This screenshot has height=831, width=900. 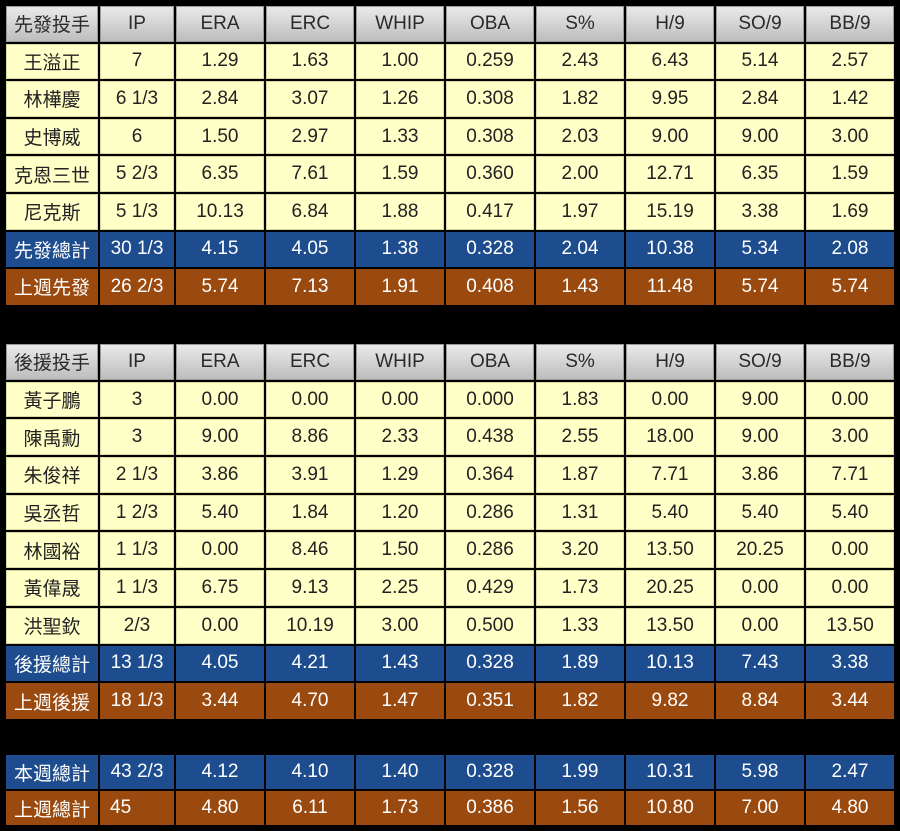 I want to click on stat-cell: 26 2/3, so click(x=137, y=287).